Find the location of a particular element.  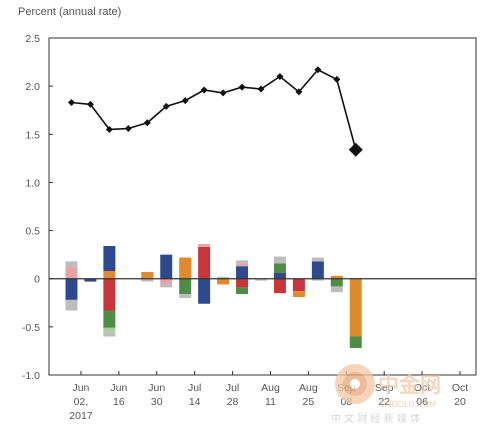

x-tick-label: 16 is located at coordinates (119, 402).